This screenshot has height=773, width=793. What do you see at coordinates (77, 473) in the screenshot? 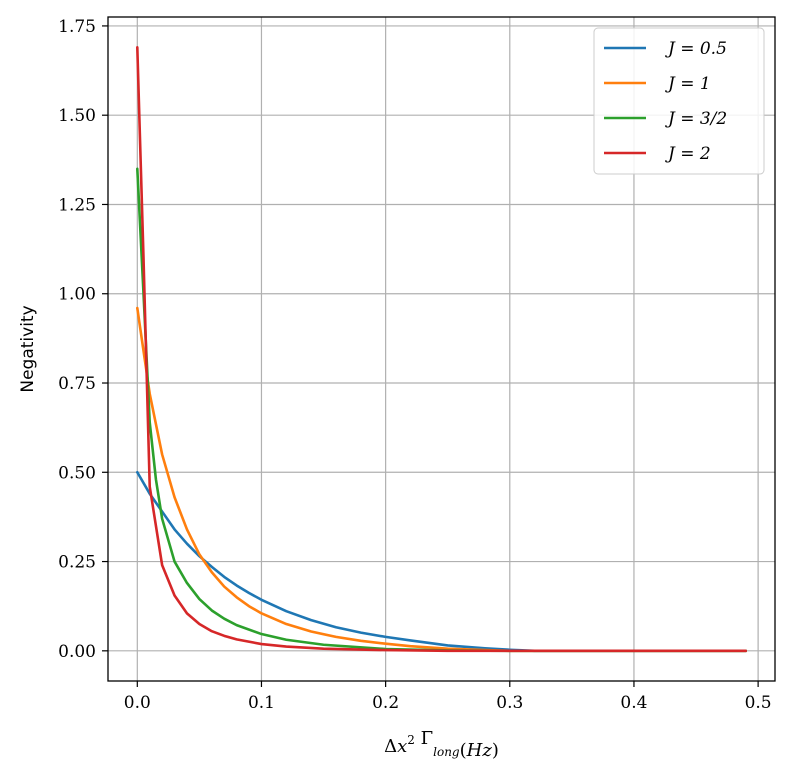
I see `y-tick-label: 0.50` at bounding box center [77, 473].